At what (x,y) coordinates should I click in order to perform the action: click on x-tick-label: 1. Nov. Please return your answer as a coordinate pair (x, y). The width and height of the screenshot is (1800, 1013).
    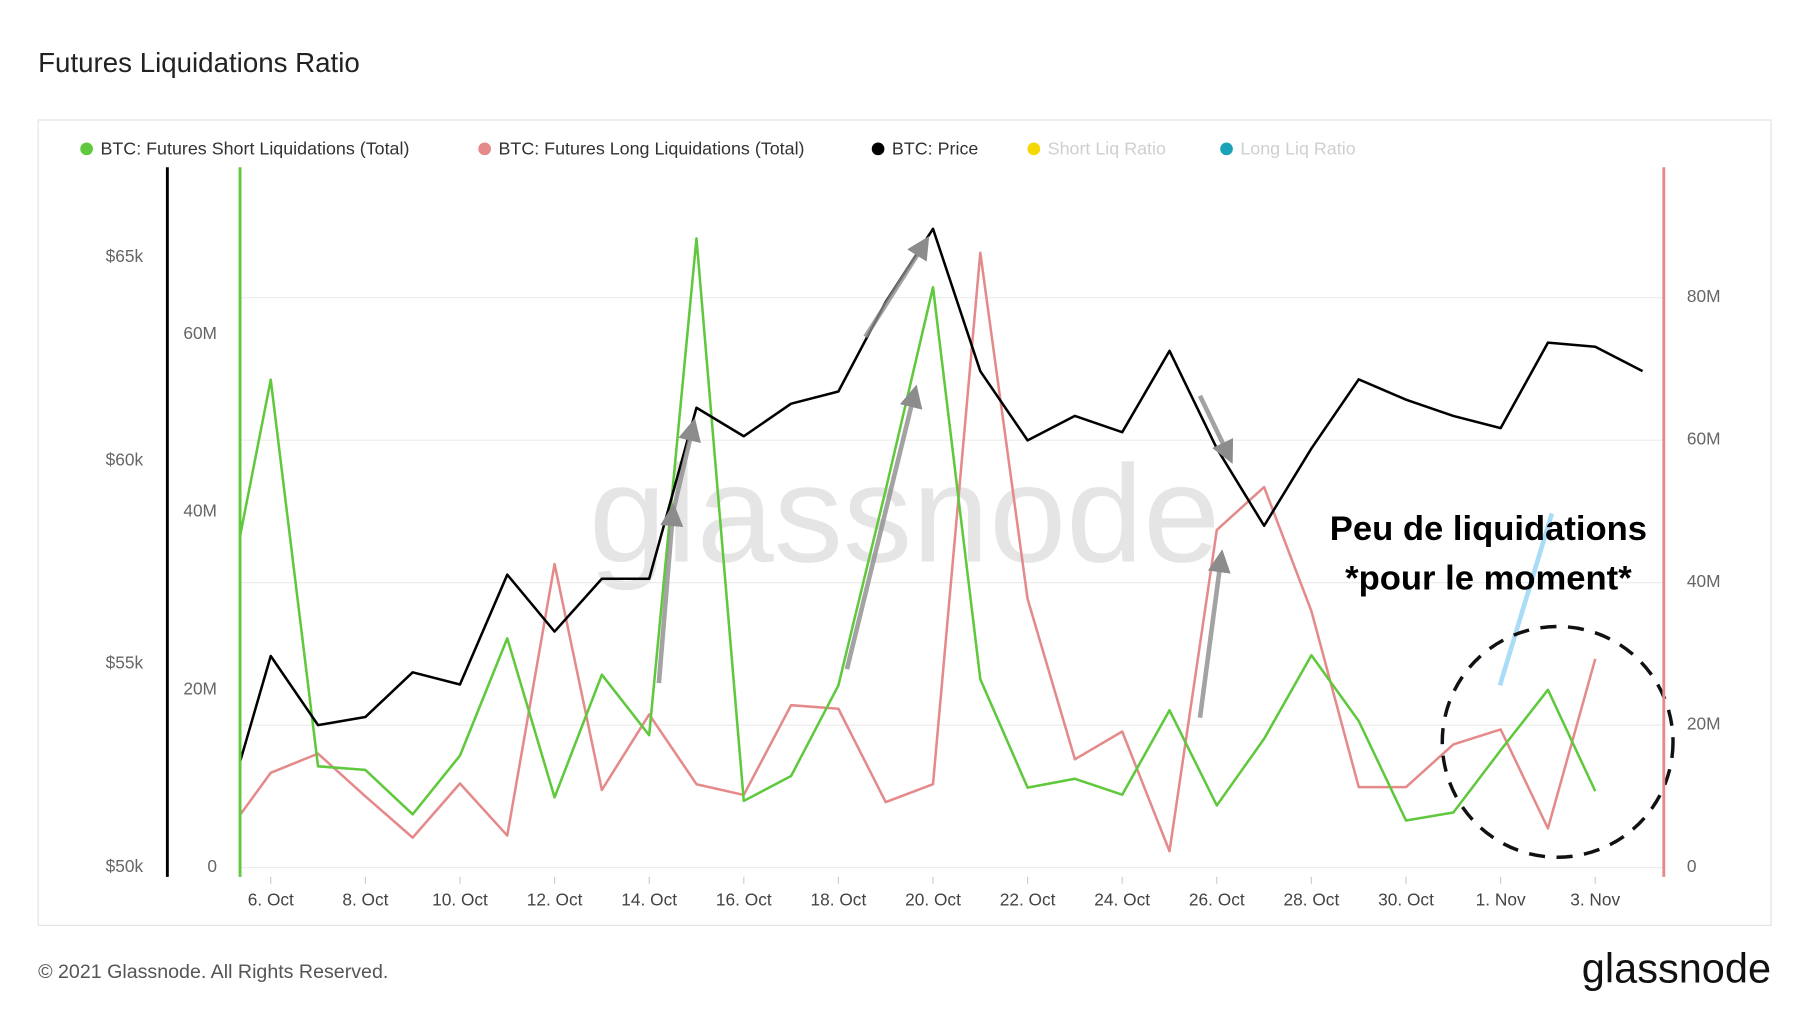
    Looking at the image, I should click on (1501, 900).